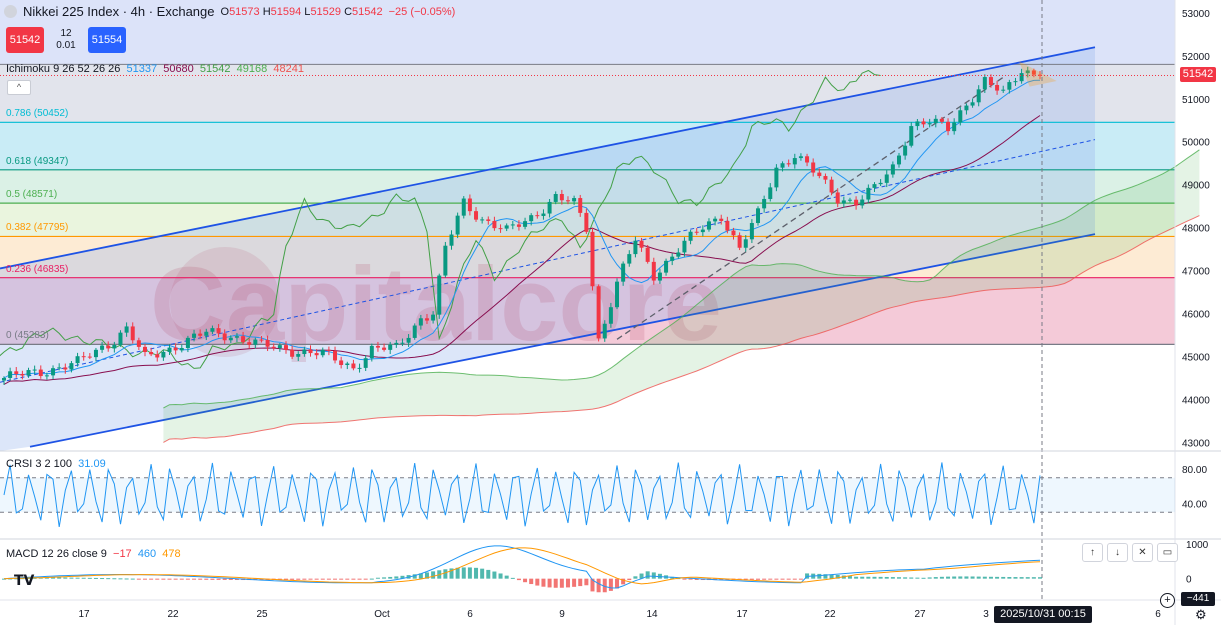 This screenshot has height=625, width=1221. What do you see at coordinates (37, 114) in the screenshot?
I see `fib-level-label: 0.786 (50452)` at bounding box center [37, 114].